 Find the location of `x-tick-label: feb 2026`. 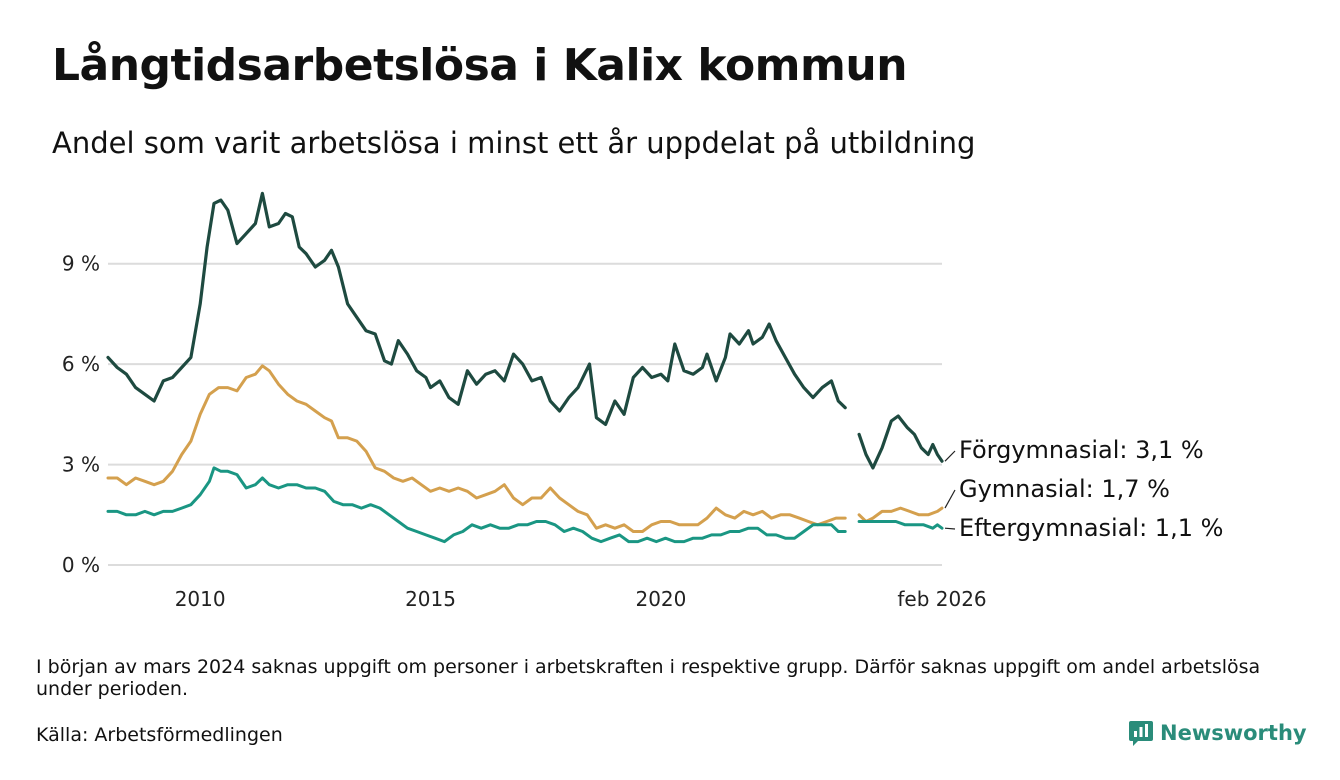

x-tick-label: feb 2026 is located at coordinates (941, 599).